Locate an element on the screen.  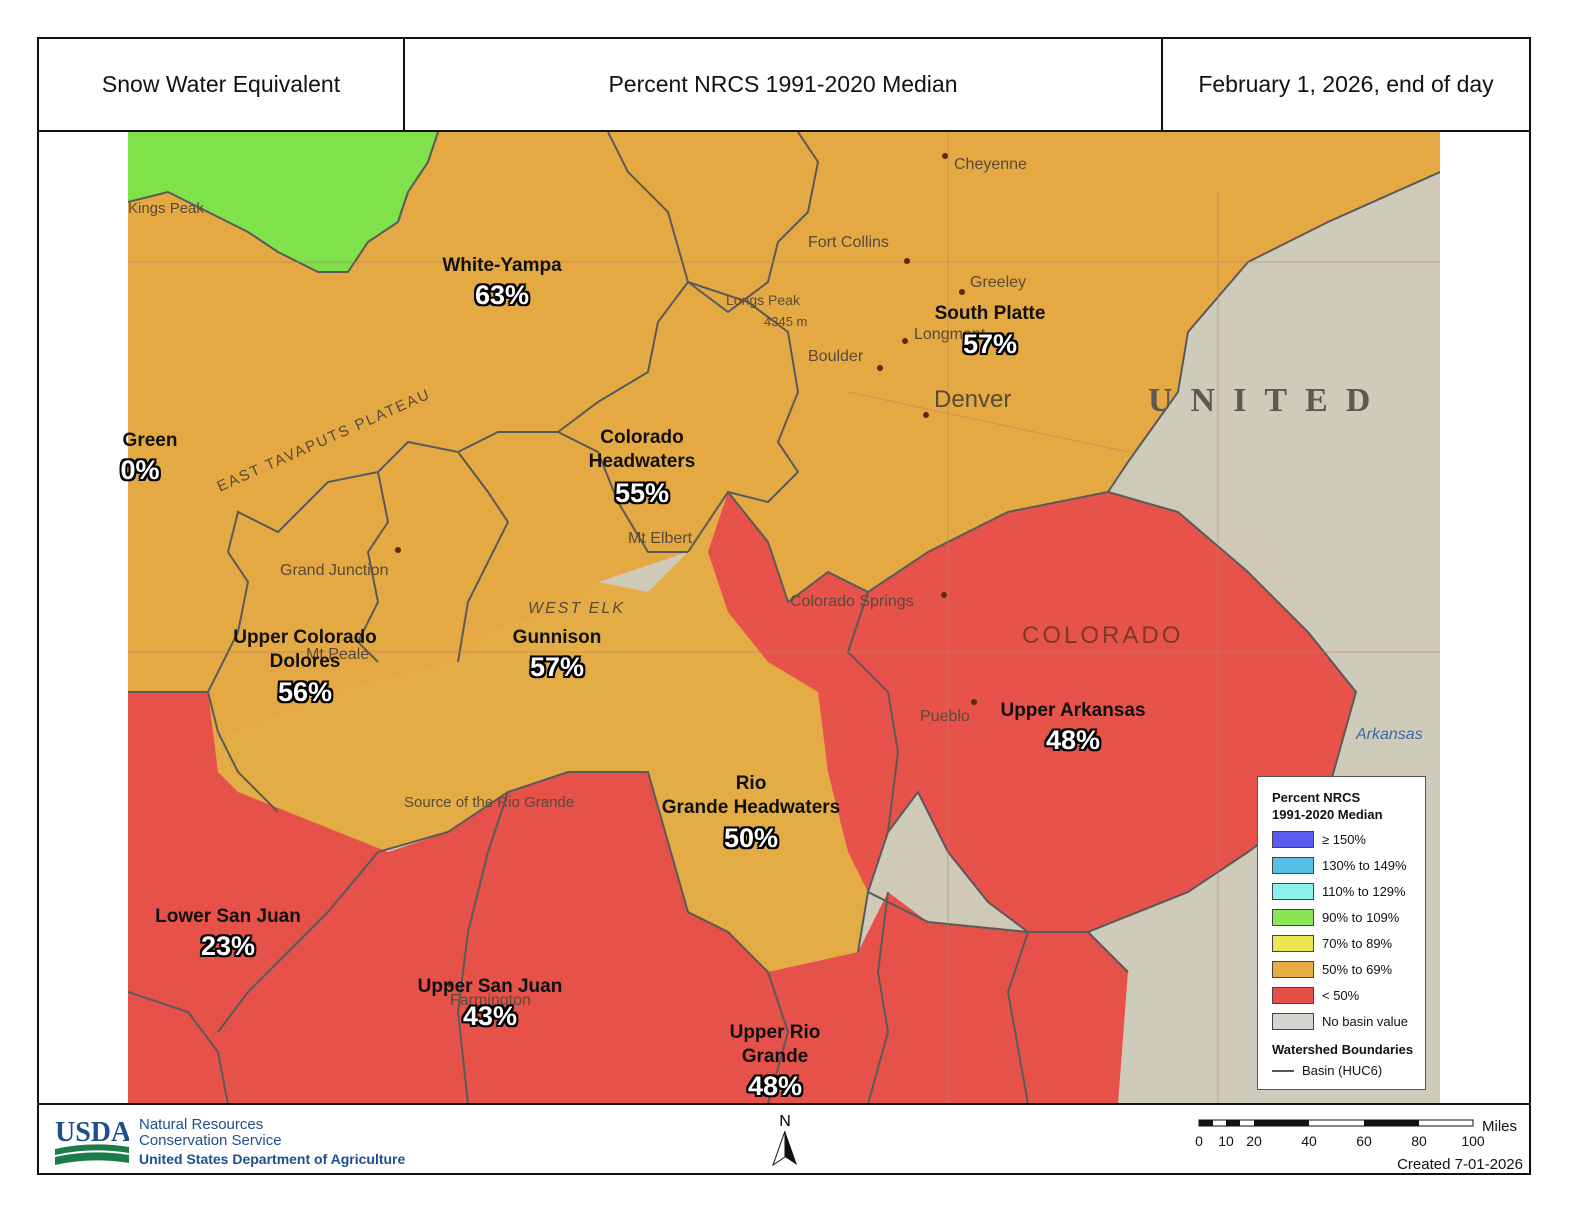
basin-value-green: 0% is located at coordinates (140, 470).